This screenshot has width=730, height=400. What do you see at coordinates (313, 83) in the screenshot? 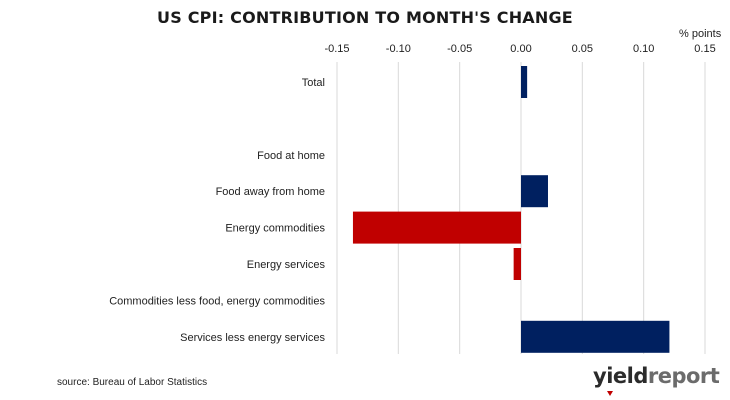
I see `category-label: Total` at bounding box center [313, 83].